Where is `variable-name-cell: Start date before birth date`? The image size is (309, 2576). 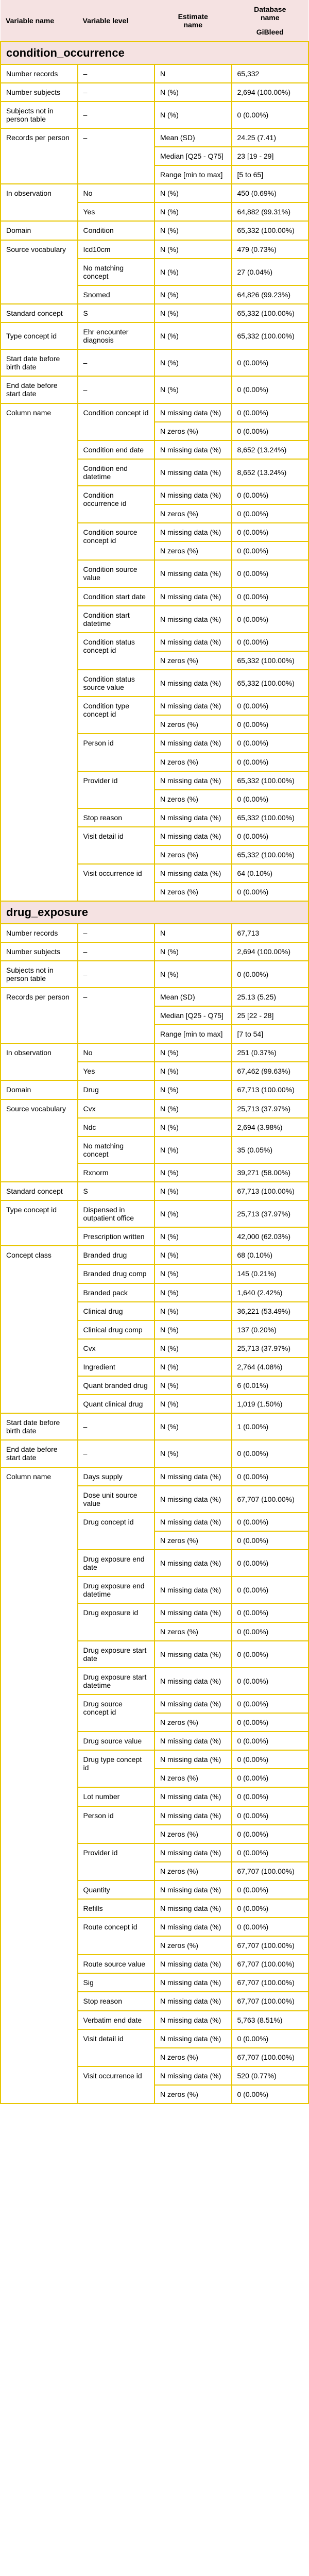
variable-name-cell: Start date before birth date is located at coordinates (39, 1427).